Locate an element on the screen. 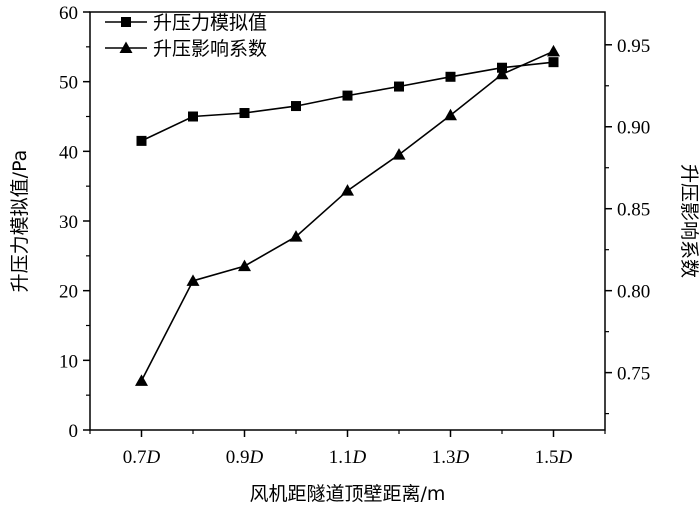  y-right-tick-label: 0.85 is located at coordinates (633, 210).